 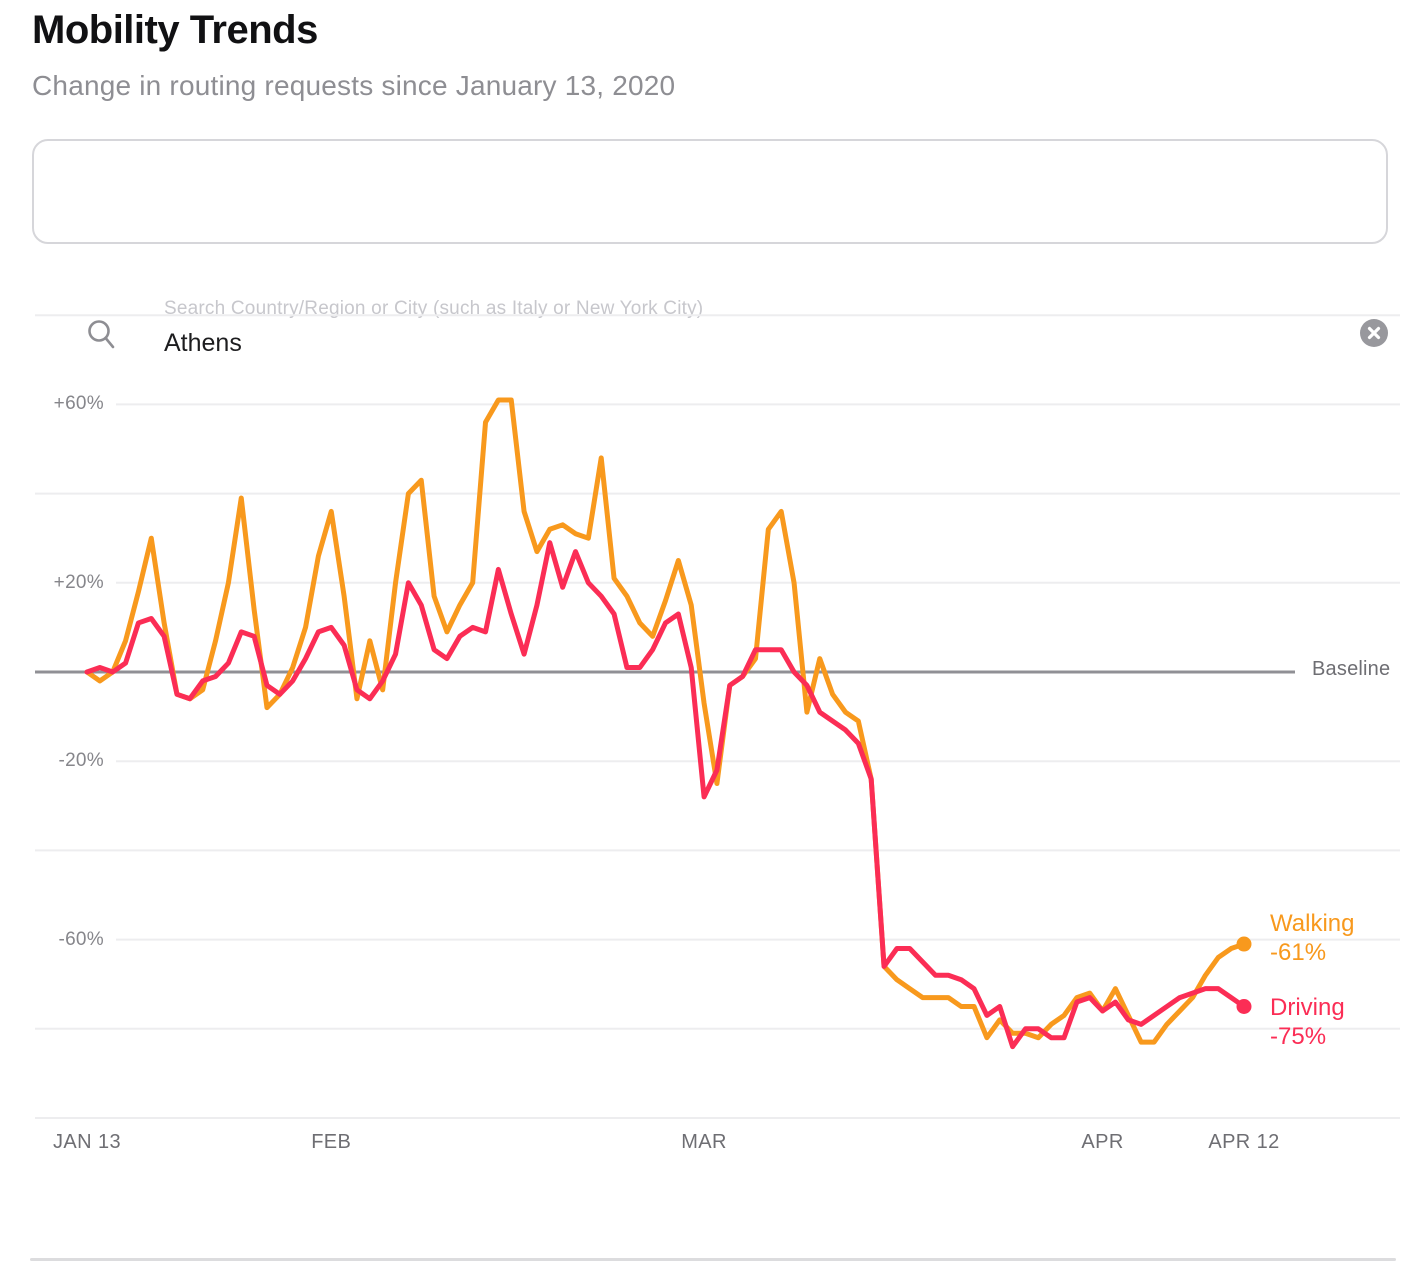 I want to click on y-axis-label: +20%, so click(x=72, y=582).